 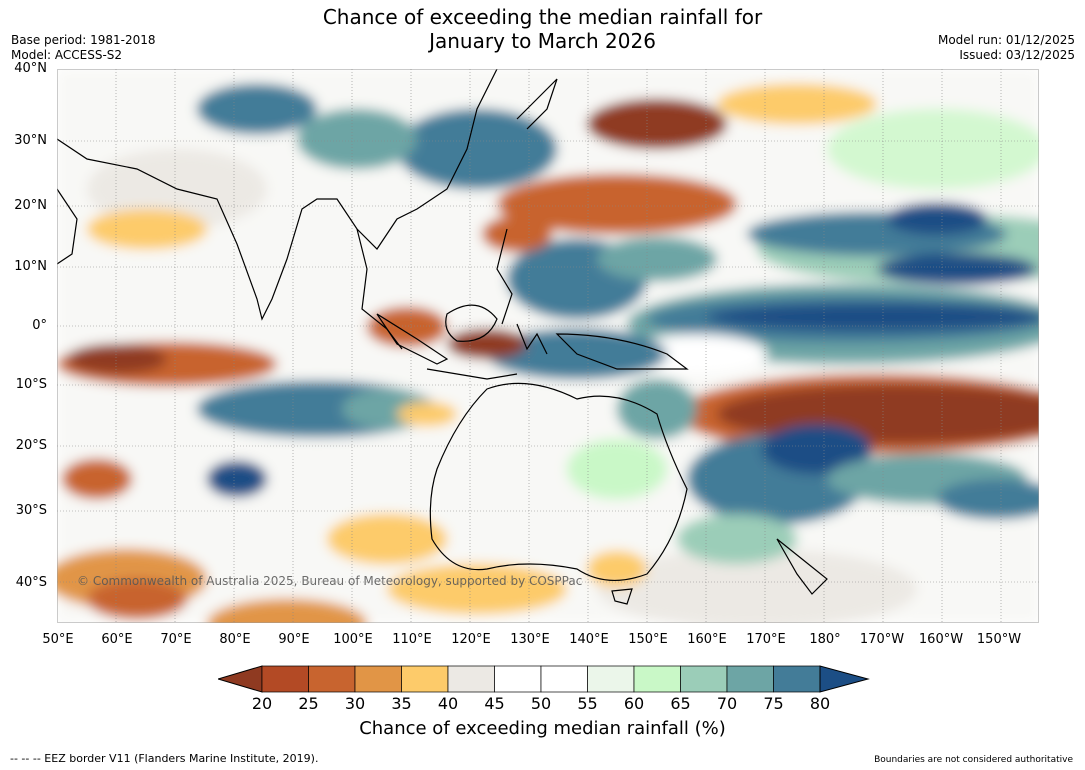 What do you see at coordinates (532, 339) in the screenshot?
I see `sulawesi-coast` at bounding box center [532, 339].